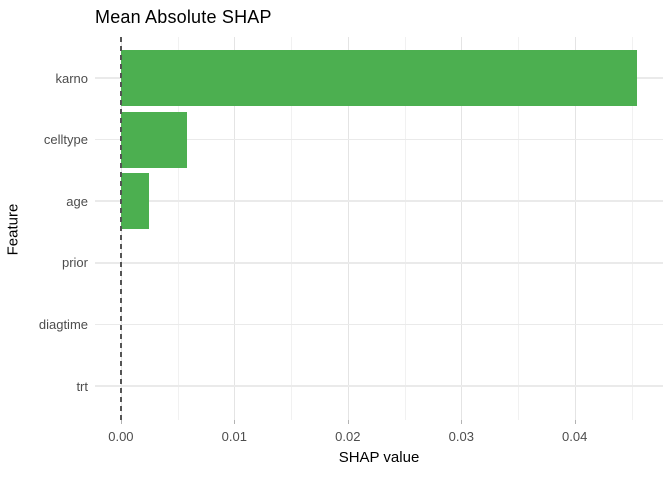  I want to click on chart-title: Mean Absolute SHAP, so click(183, 17).